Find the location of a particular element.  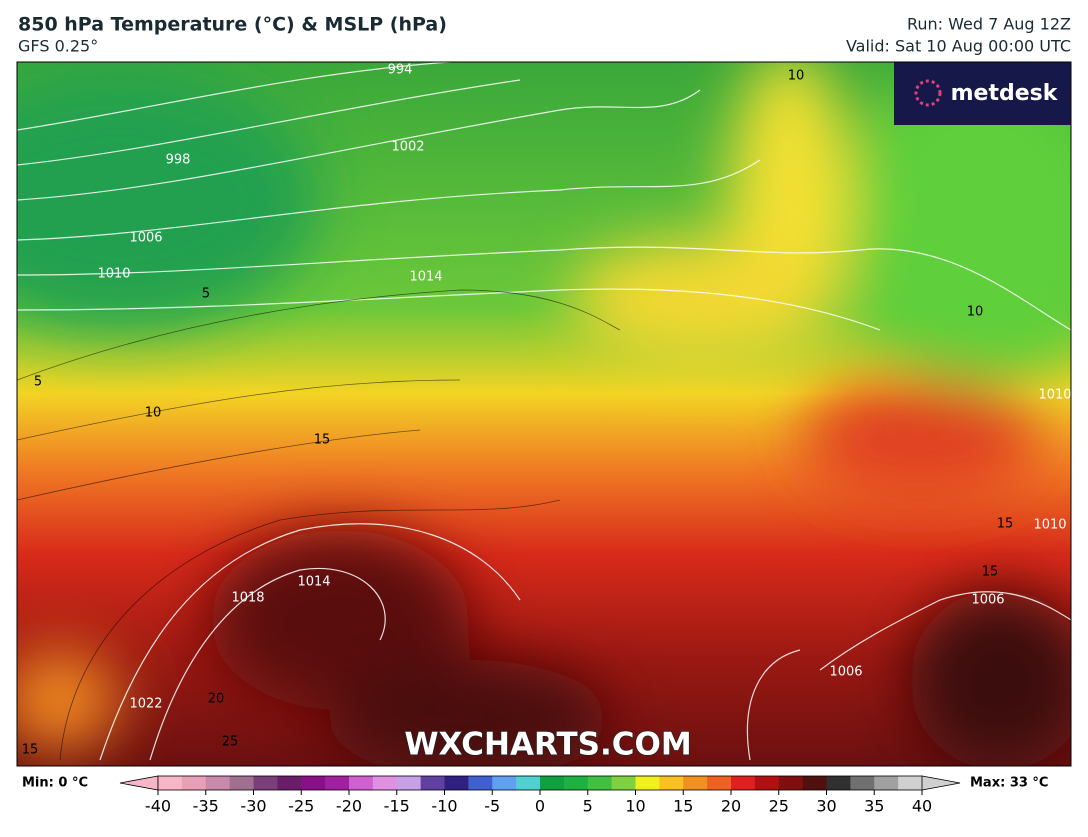

logo-box: metdesk is located at coordinates (982, 93).